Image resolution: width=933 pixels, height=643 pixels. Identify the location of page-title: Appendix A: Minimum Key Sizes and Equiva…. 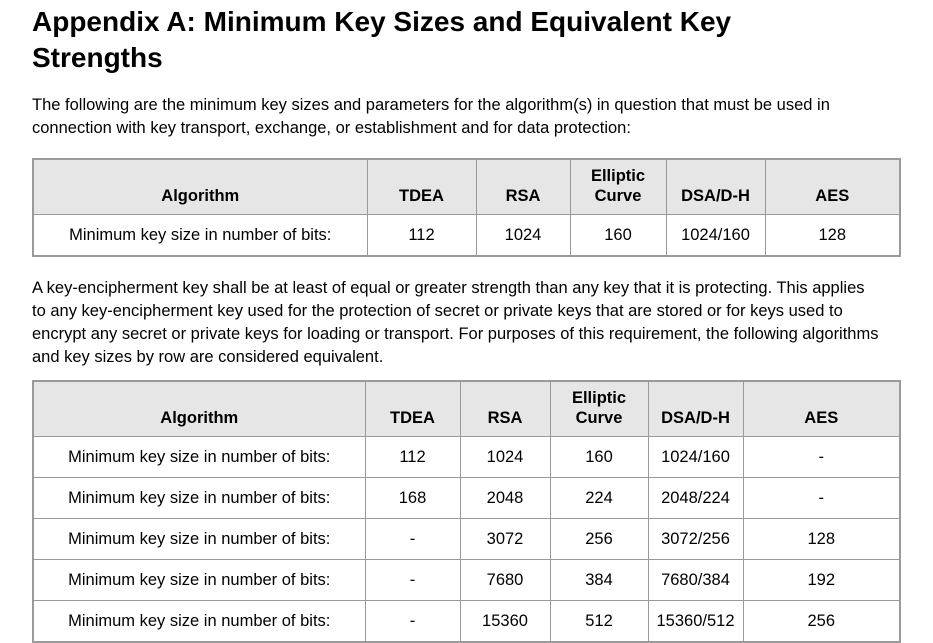
(382, 39).